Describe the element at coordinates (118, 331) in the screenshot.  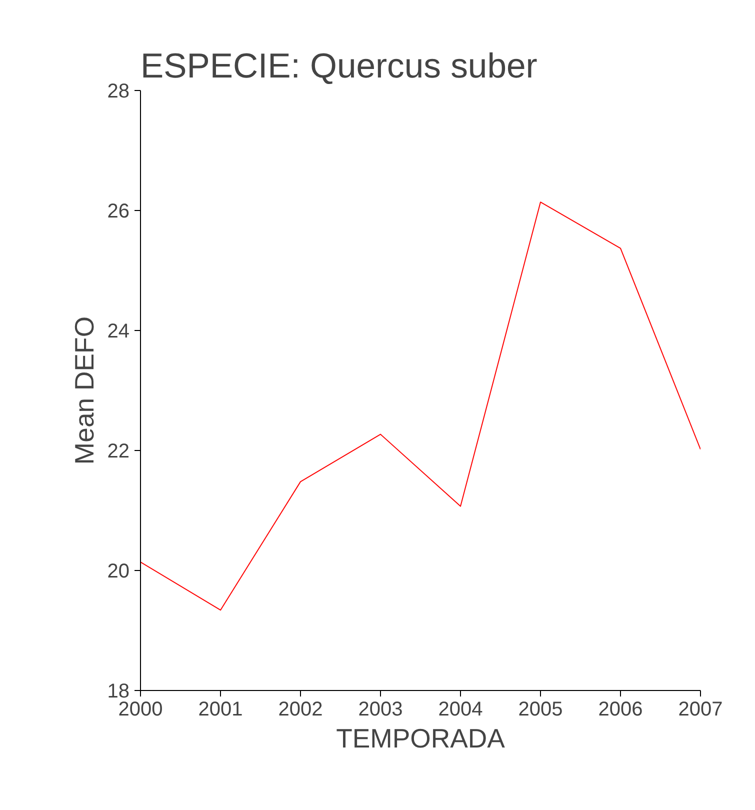
I see `y-tick-label: 24` at that location.